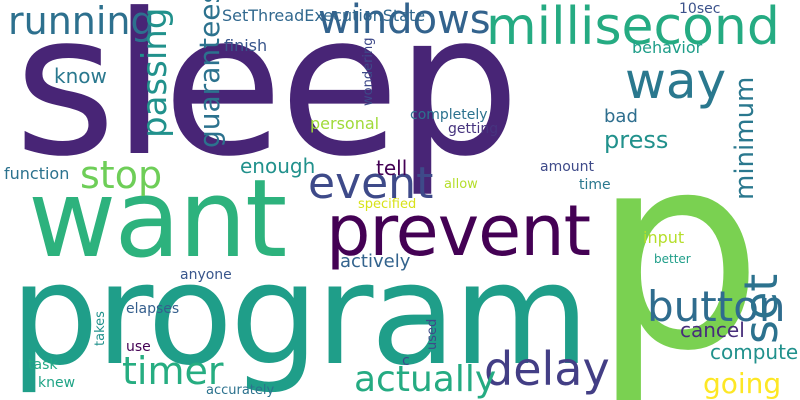 Image resolution: width=800 pixels, height=400 pixels. Describe the element at coordinates (345, 123) in the screenshot. I see `word-allow: personal` at that location.